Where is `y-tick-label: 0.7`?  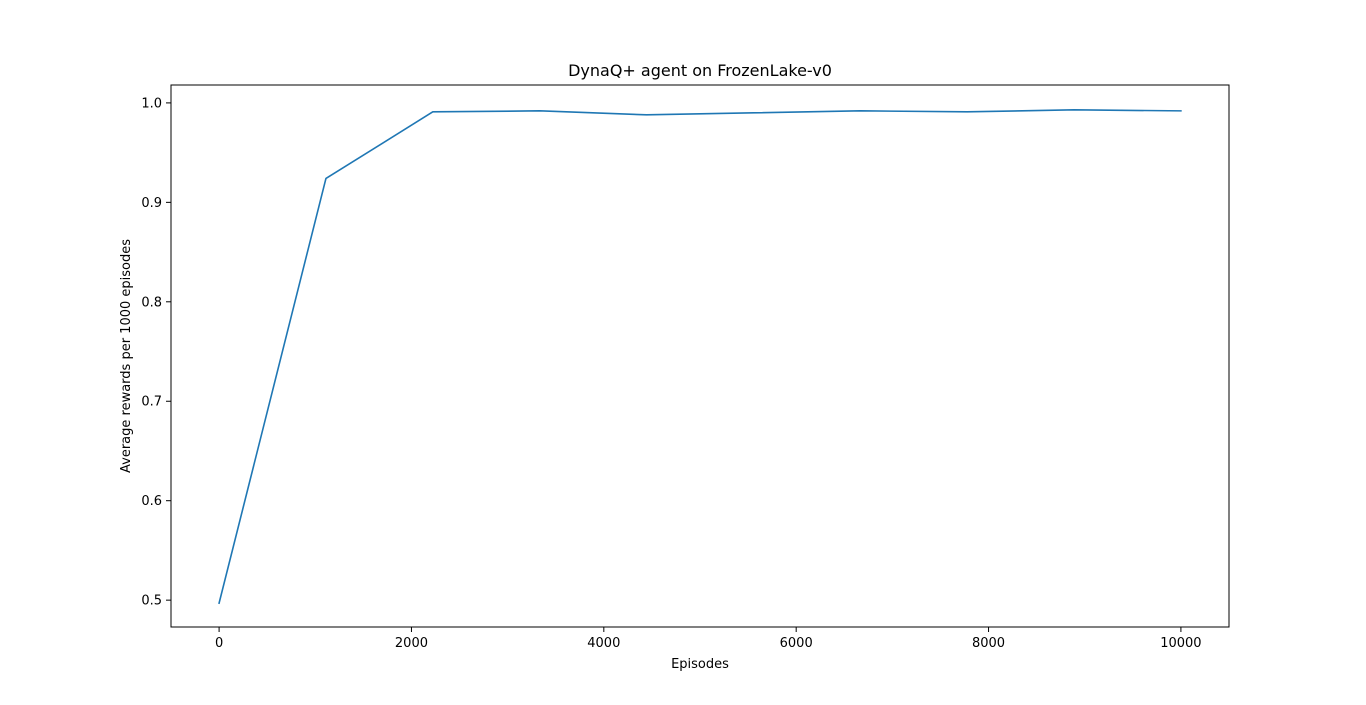 y-tick-label: 0.7 is located at coordinates (151, 402).